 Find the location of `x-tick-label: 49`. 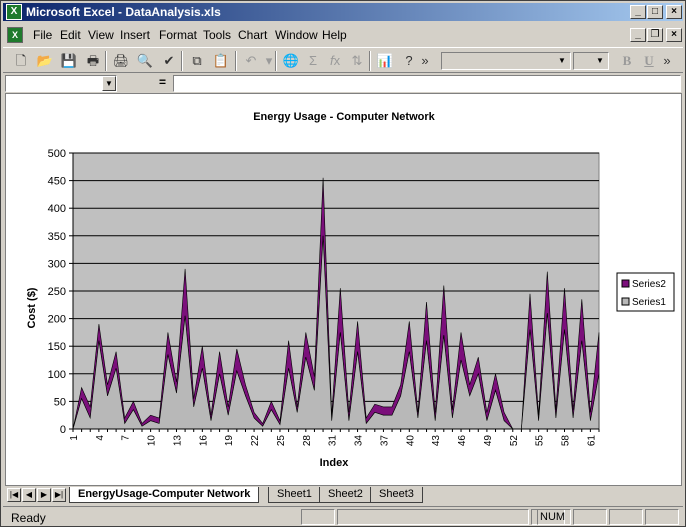

x-tick-label: 49 is located at coordinates (488, 441).